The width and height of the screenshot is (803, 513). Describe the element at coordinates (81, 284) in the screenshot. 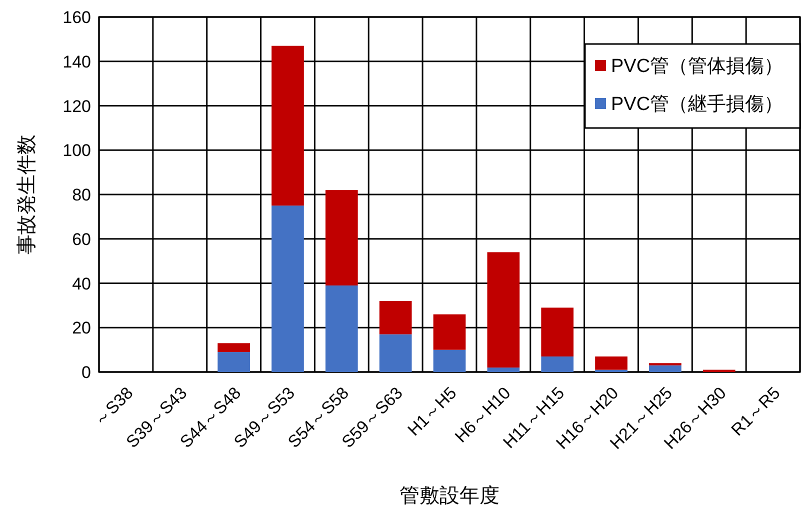

I see `y-tick-label: 40` at that location.